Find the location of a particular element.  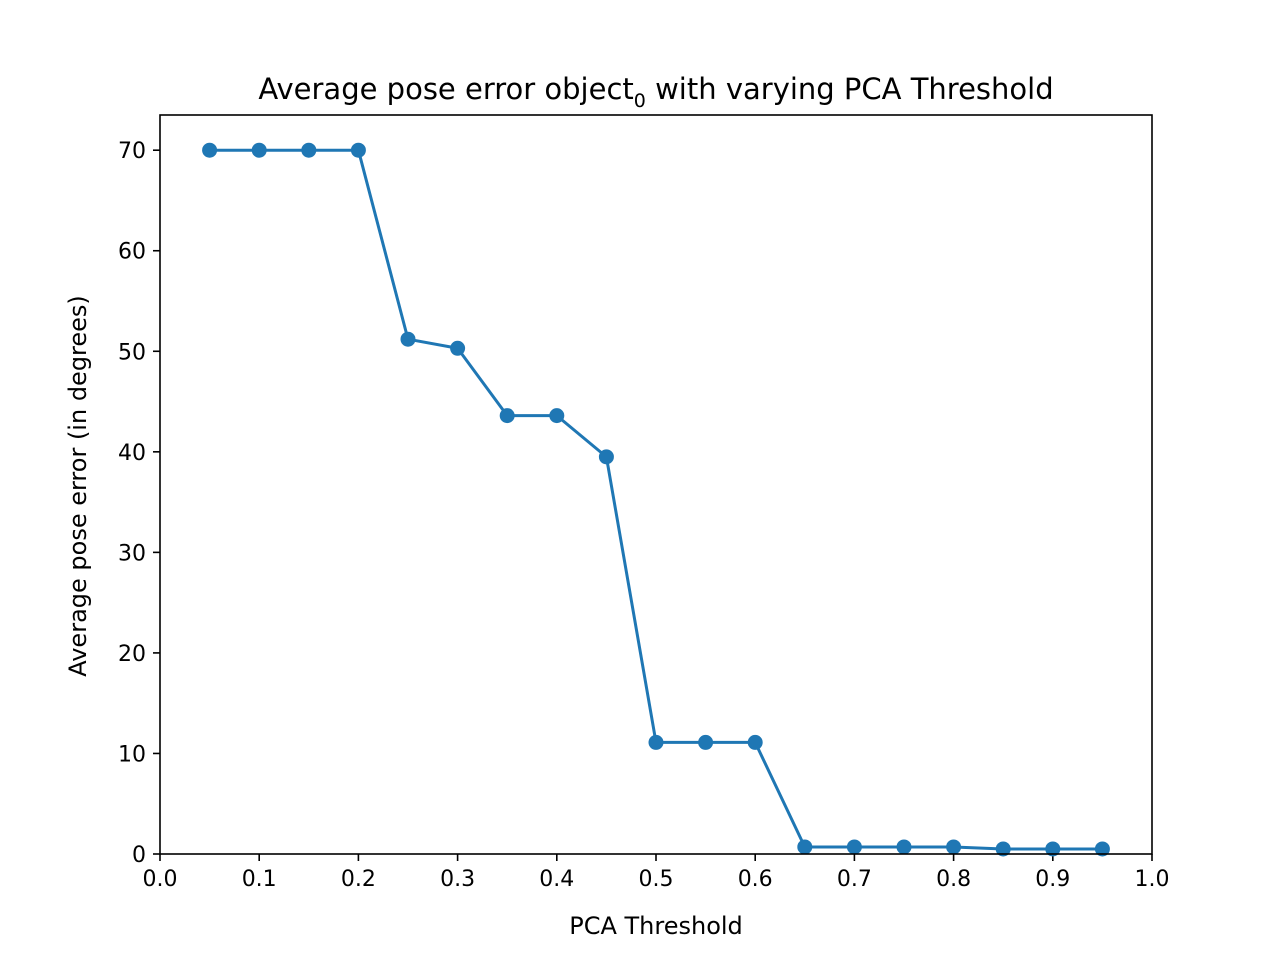

x-tick-label: 0.4 is located at coordinates (556, 879).